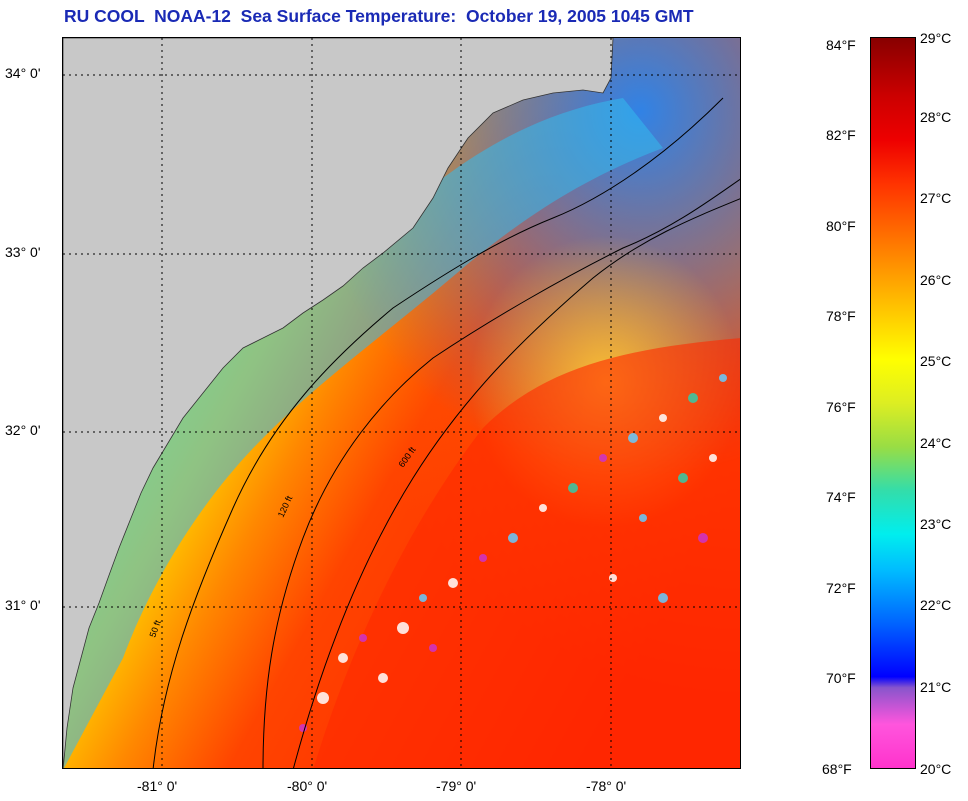 This screenshot has height=801, width=968. I want to click on colorbar-c-23: 23°C, so click(936, 524).